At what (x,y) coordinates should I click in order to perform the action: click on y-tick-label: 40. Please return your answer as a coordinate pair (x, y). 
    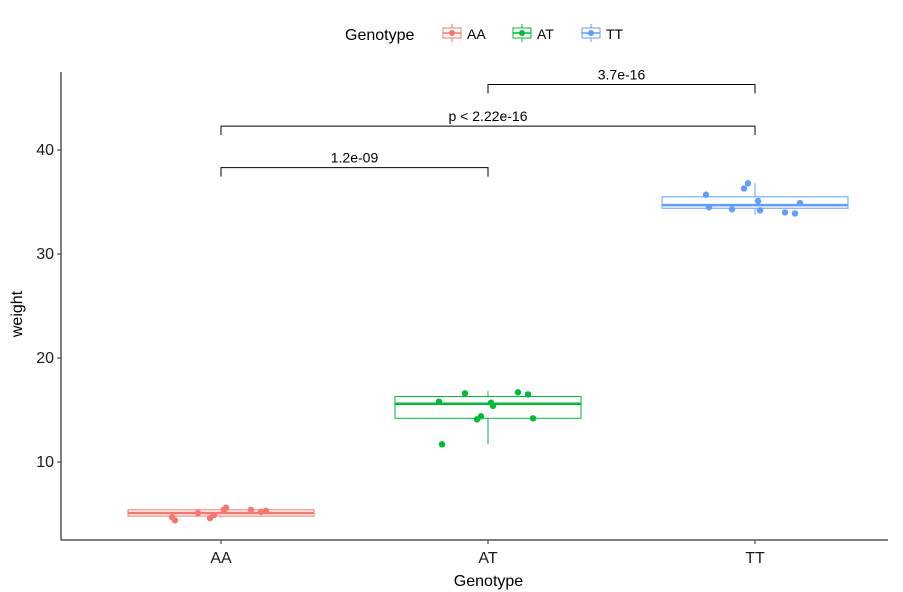
    Looking at the image, I should click on (45, 150).